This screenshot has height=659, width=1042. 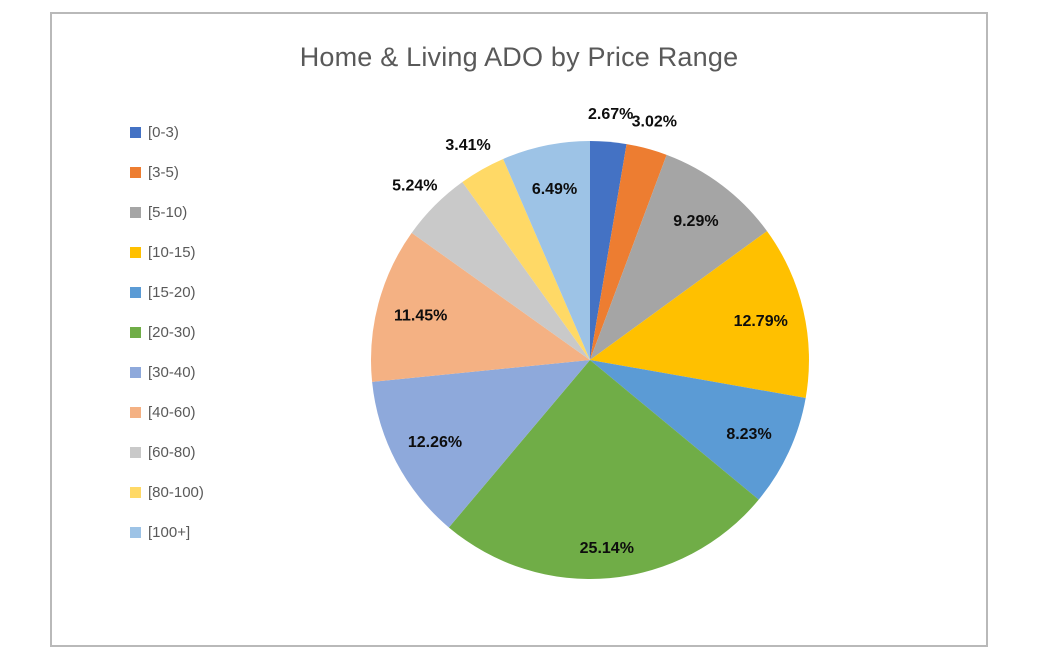 What do you see at coordinates (654, 122) in the screenshot?
I see `data-label: 3.02%` at bounding box center [654, 122].